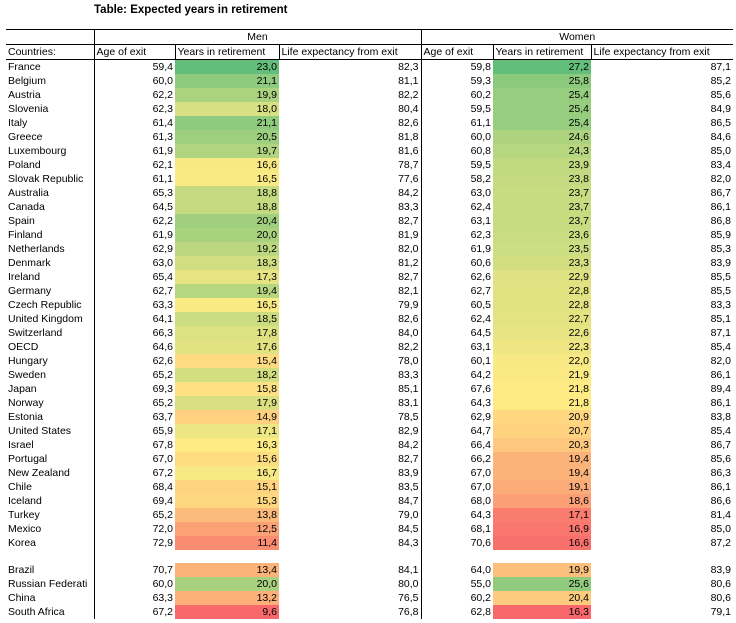 Image resolution: width=736 pixels, height=623 pixels. I want to click on cell-women-life-expectancy: 84,9, so click(720, 108).